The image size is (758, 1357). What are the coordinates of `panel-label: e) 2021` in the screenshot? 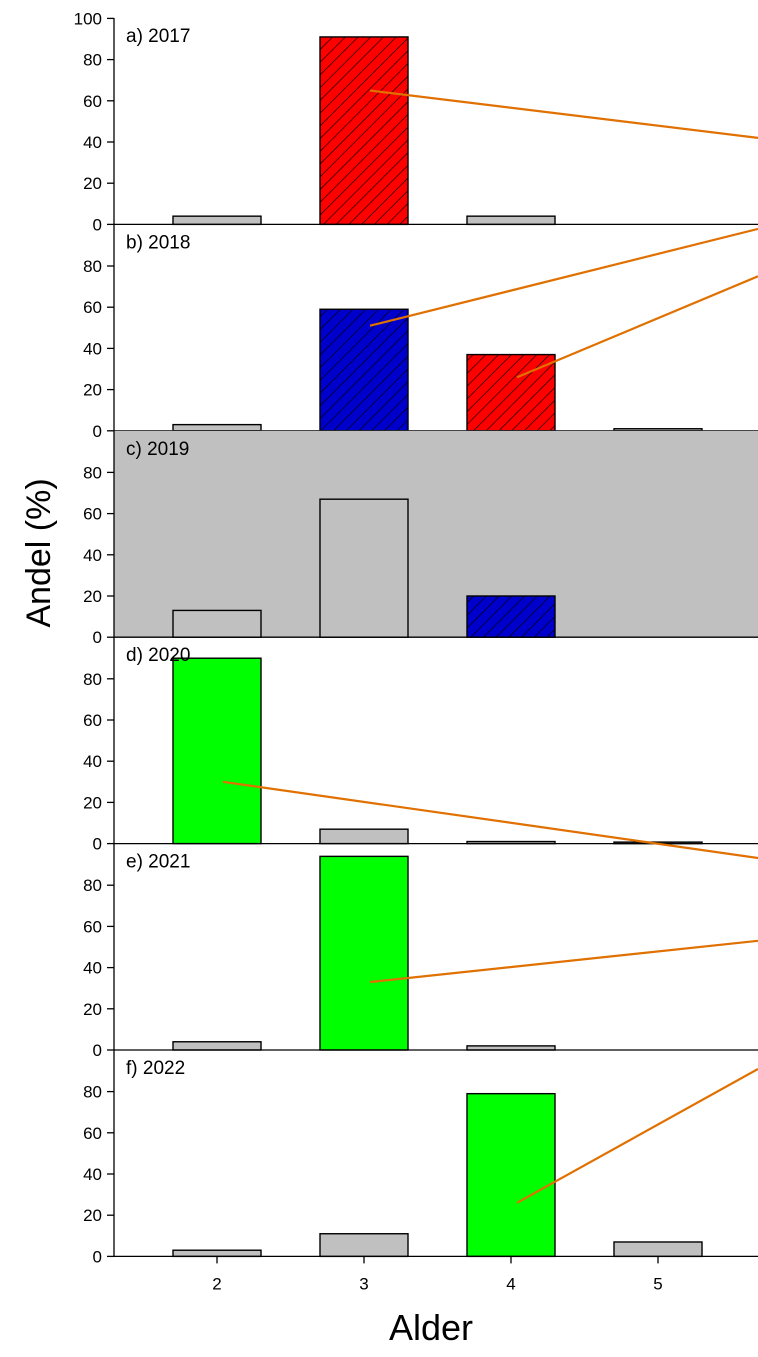 It's located at (158, 862).